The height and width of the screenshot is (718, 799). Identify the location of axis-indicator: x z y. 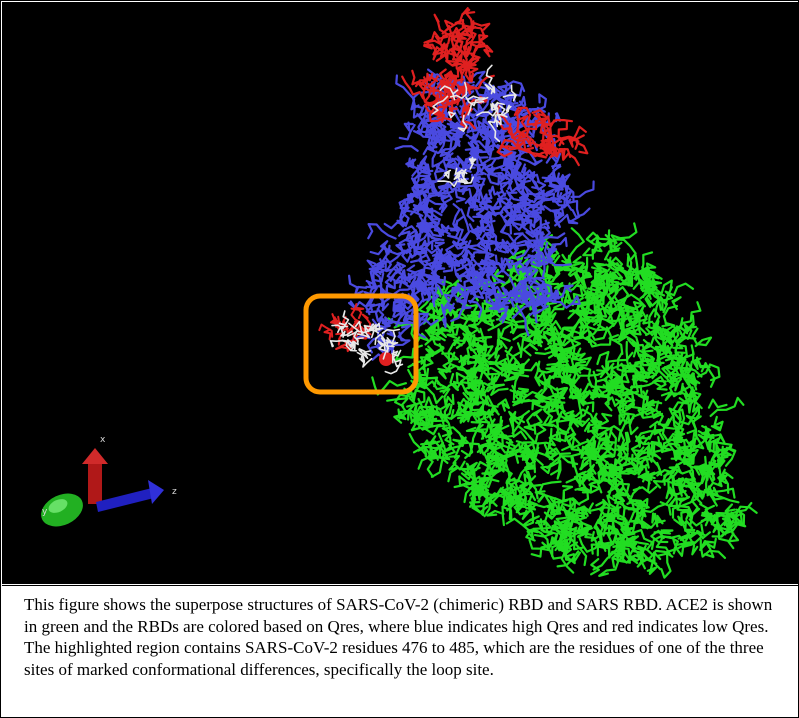
(109, 481).